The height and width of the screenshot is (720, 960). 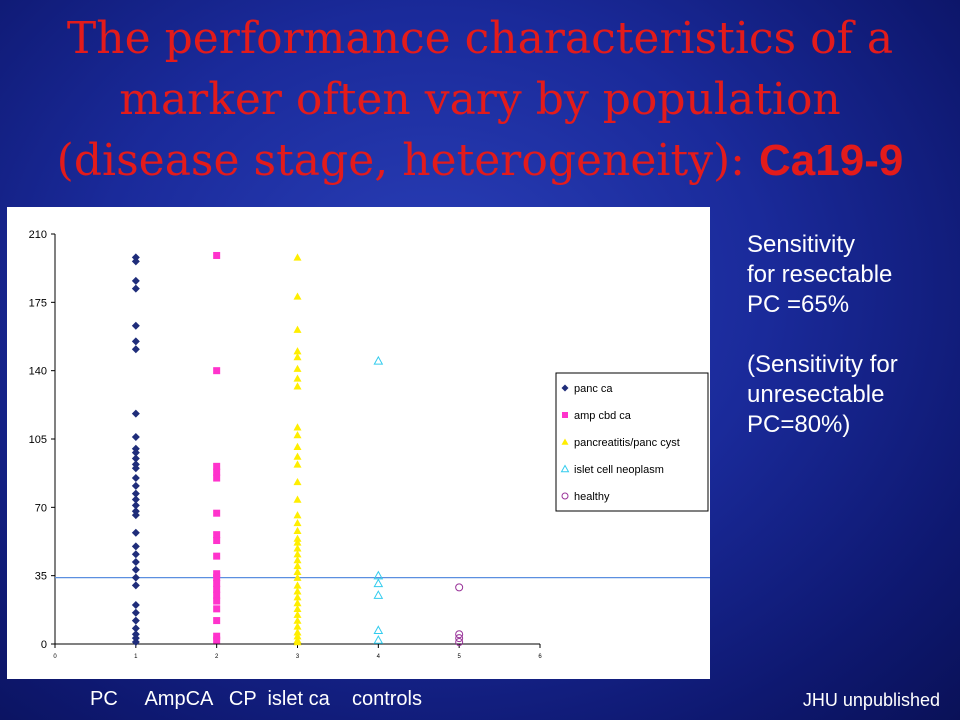 I want to click on x-tick-label: 3, so click(x=298, y=657).